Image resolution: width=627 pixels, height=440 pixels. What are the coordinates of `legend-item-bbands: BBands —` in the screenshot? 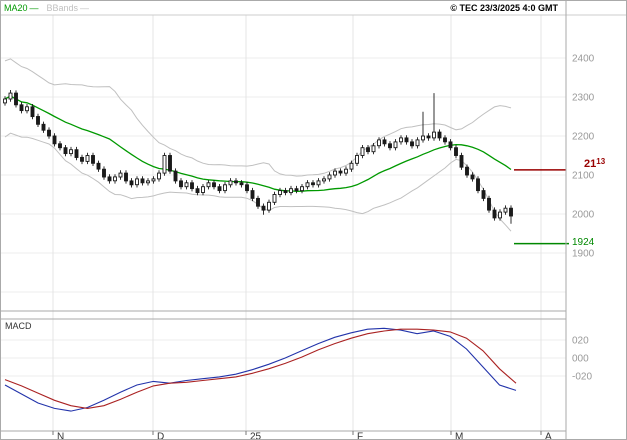 It's located at (68, 8).